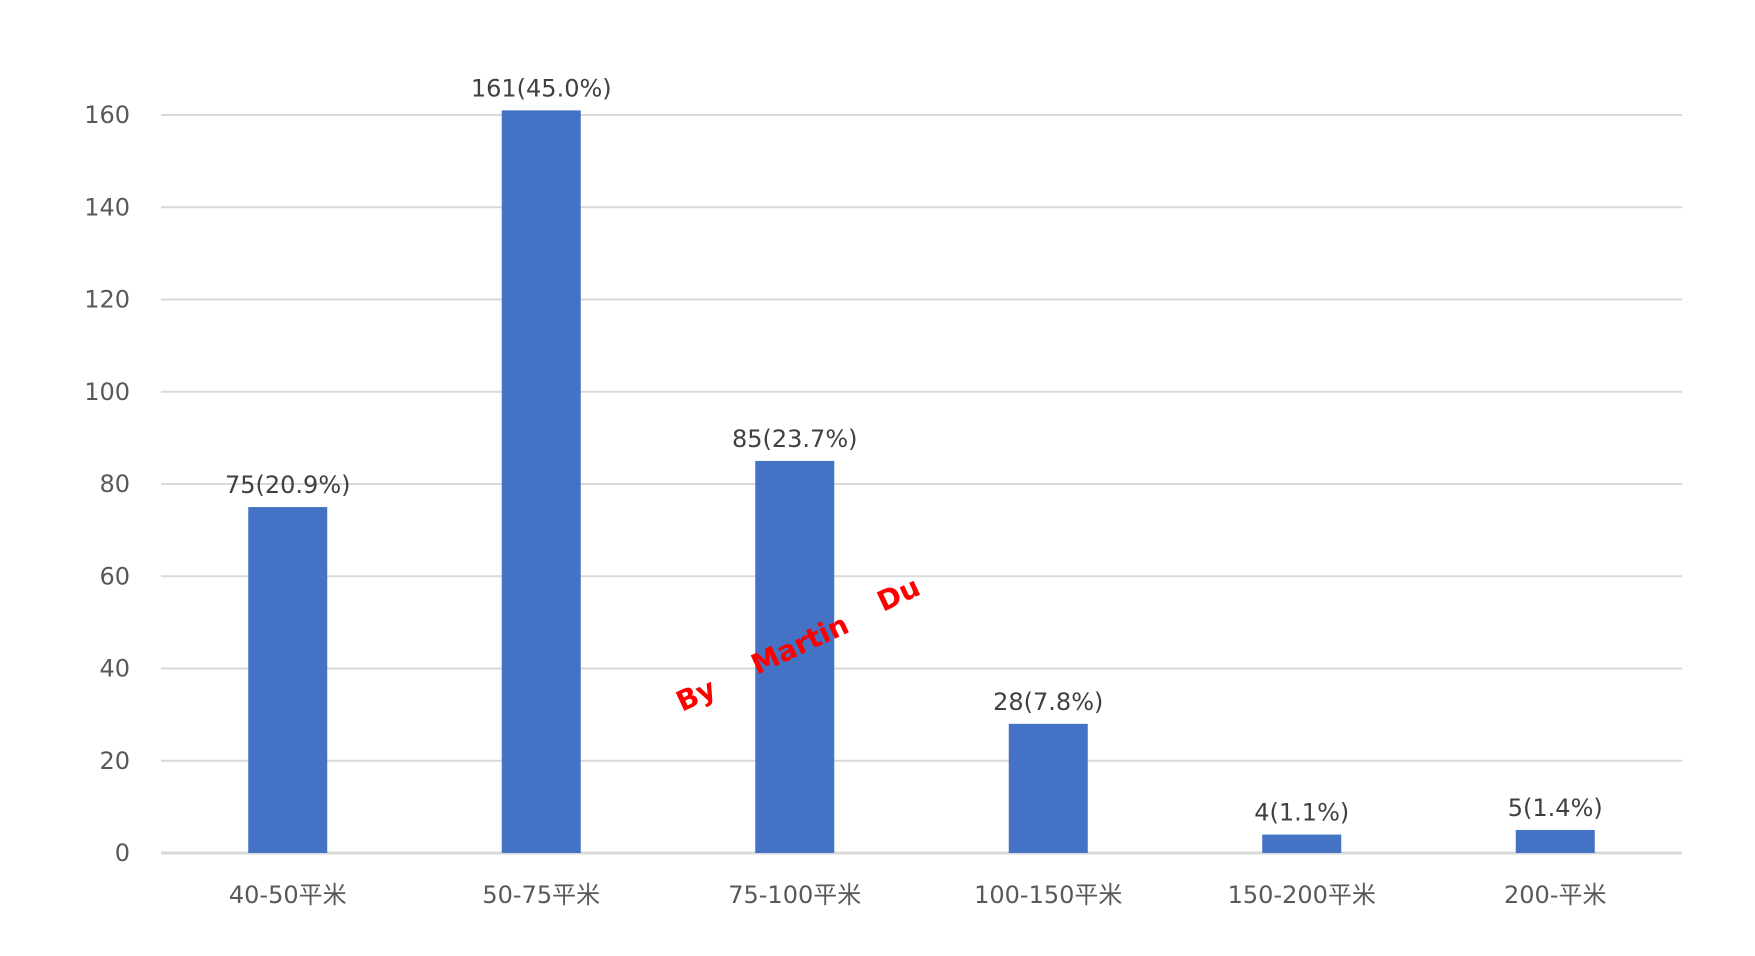 The width and height of the screenshot is (1755, 956). What do you see at coordinates (795, 439) in the screenshot?
I see `data-label: 85(23.7%)` at bounding box center [795, 439].